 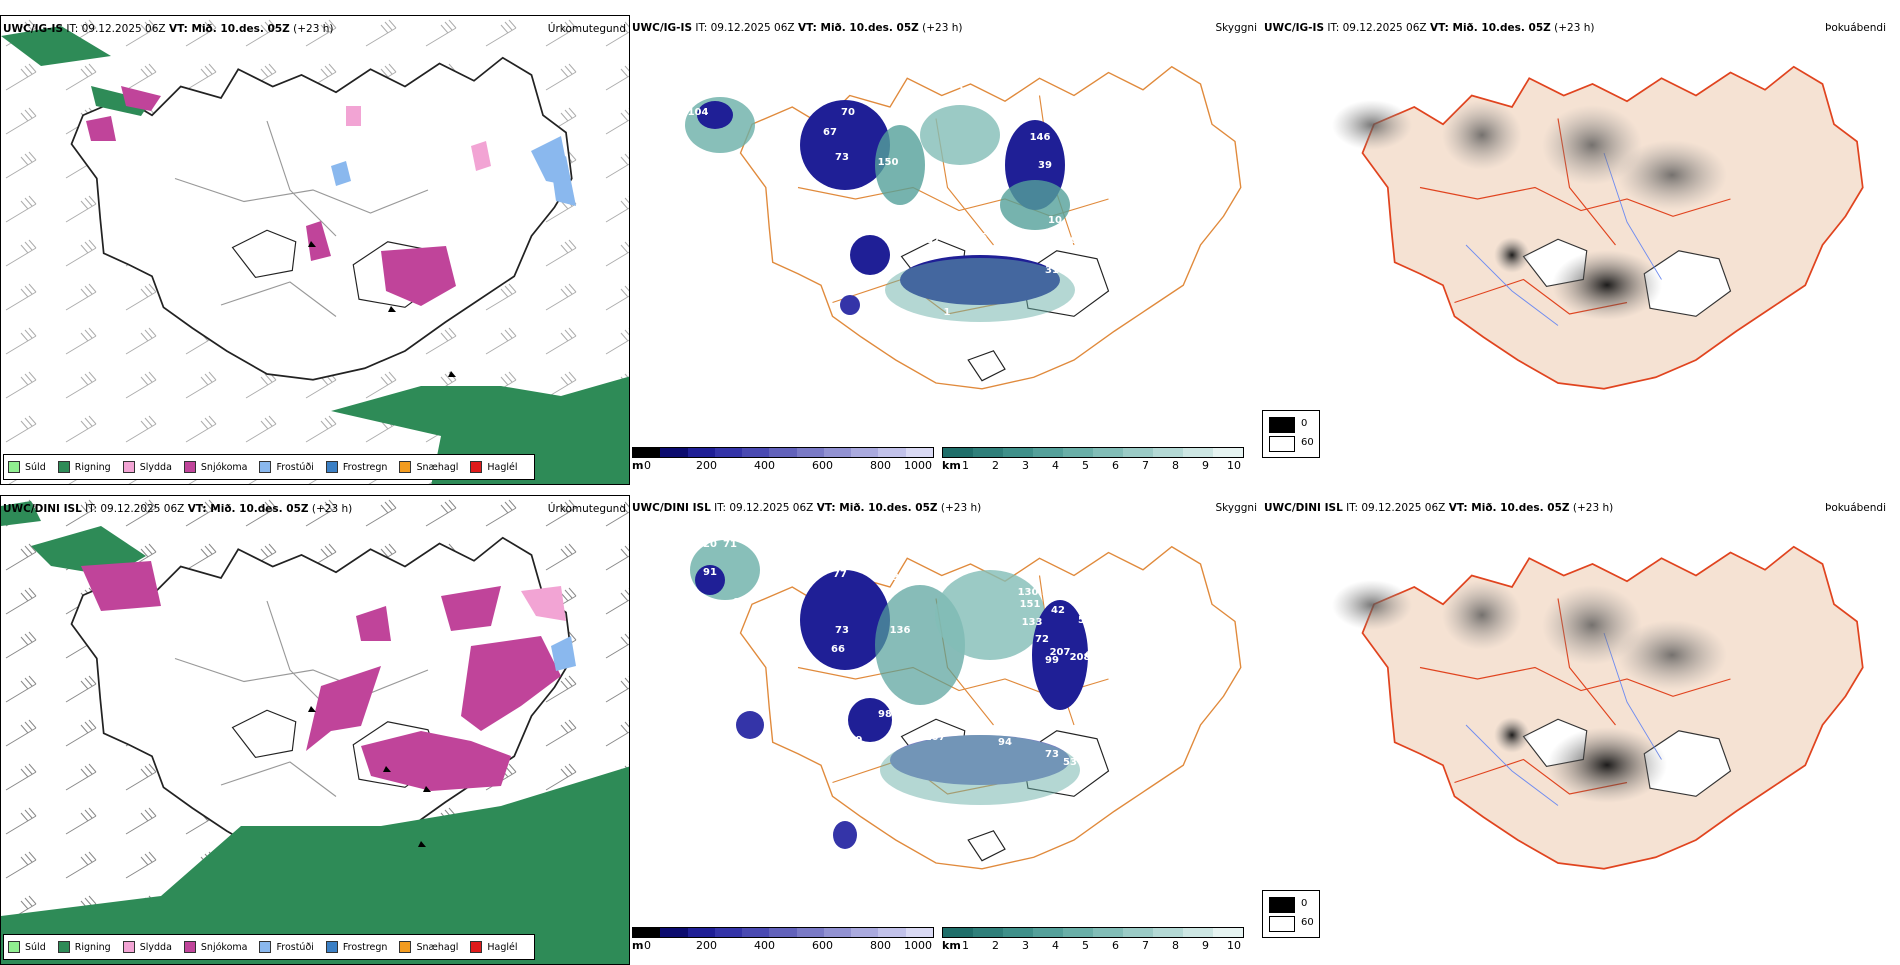 What do you see at coordinates (1058, 610) in the screenshot?
I see `cloudbase-label: 42` at bounding box center [1058, 610].